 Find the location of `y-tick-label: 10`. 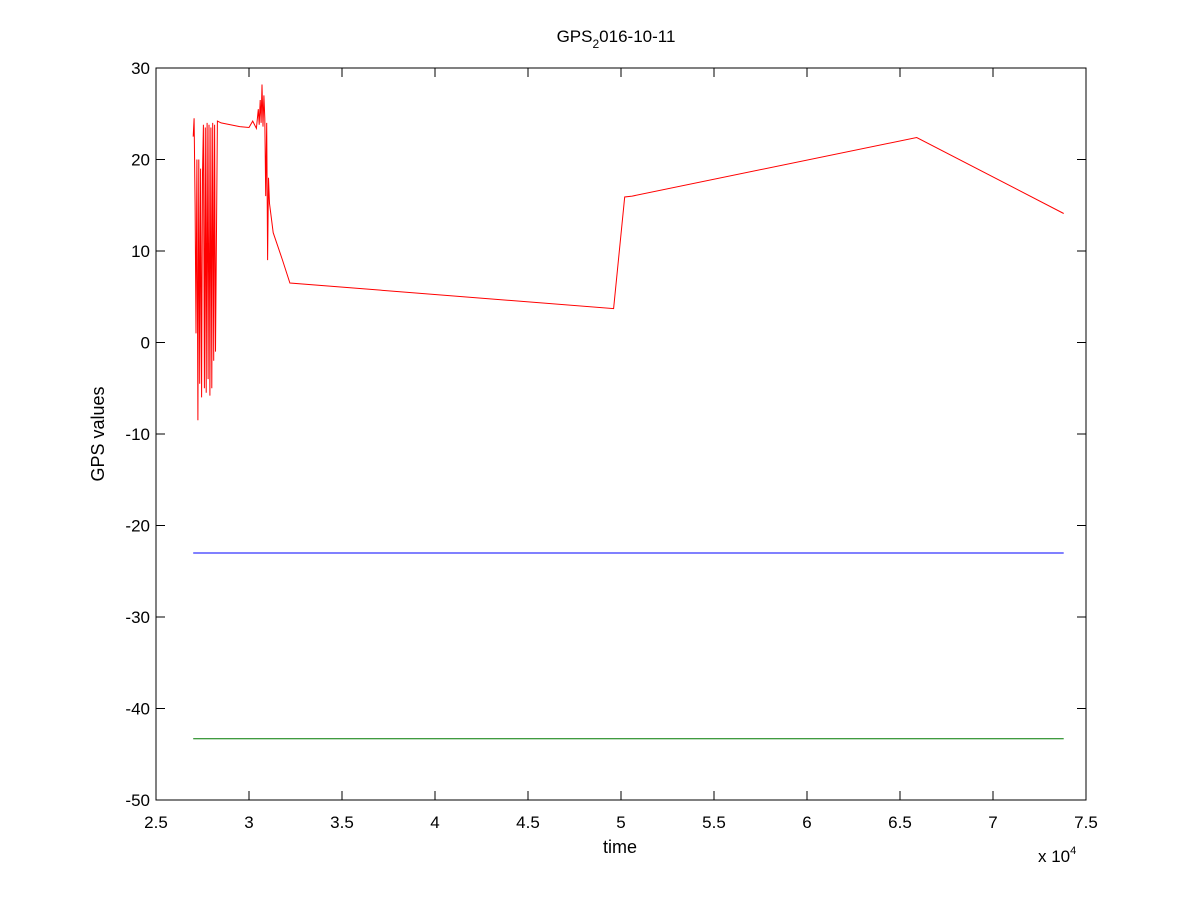

y-tick-label: 10 is located at coordinates (140, 251).